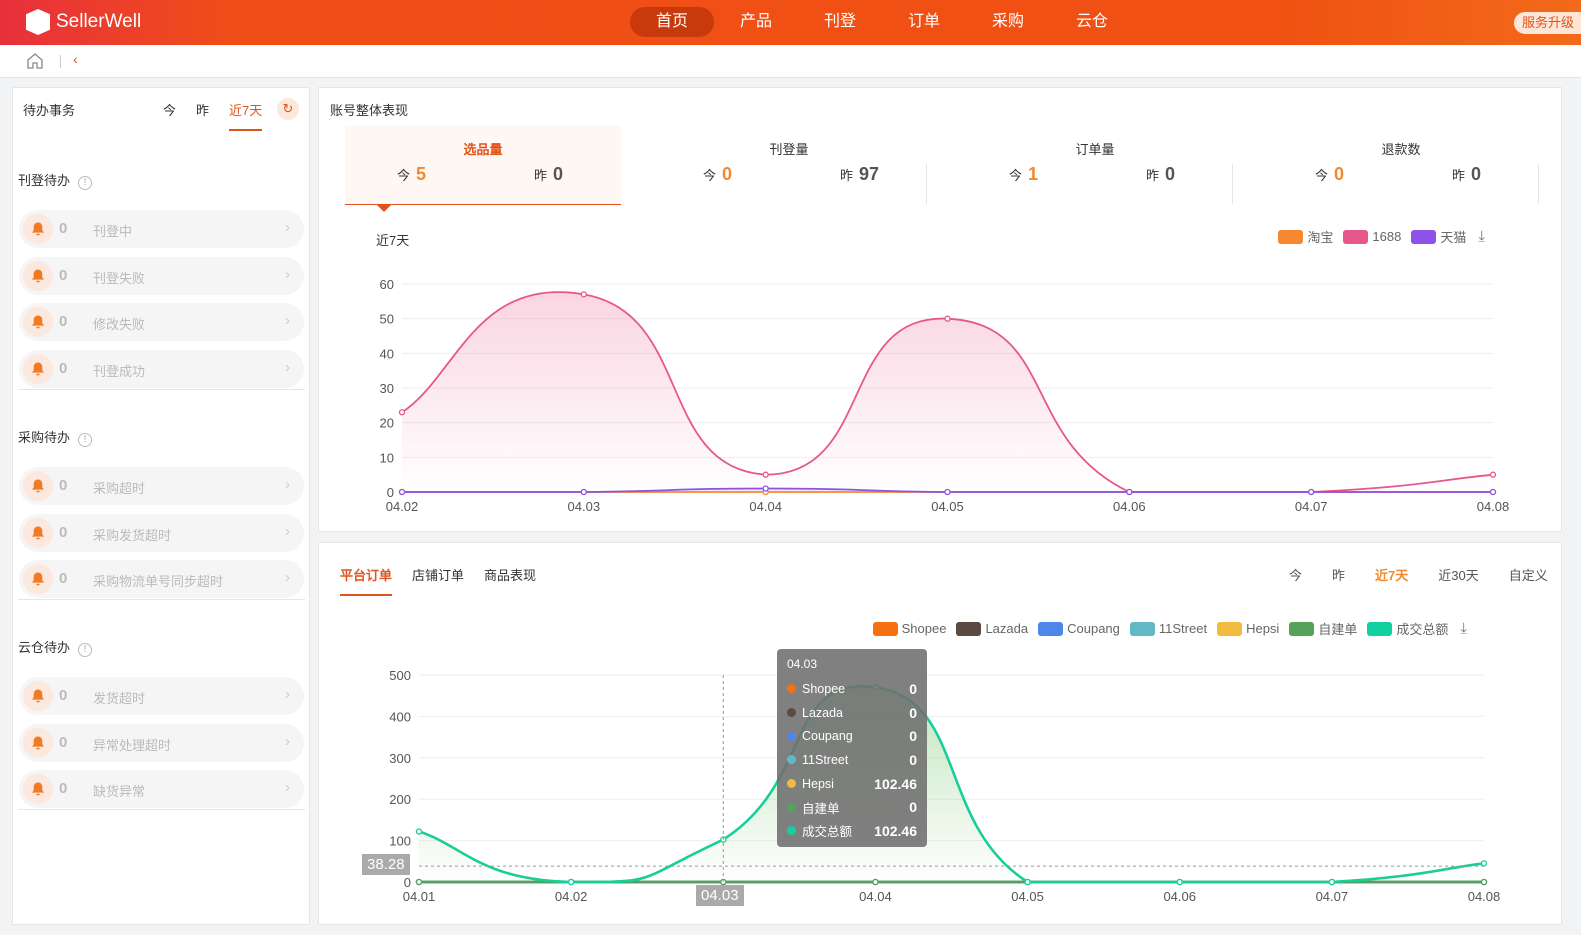 Image resolution: width=1581 pixels, height=935 pixels. What do you see at coordinates (161, 485) in the screenshot?
I see `todo-item: 0 采购超时 ›` at bounding box center [161, 485].